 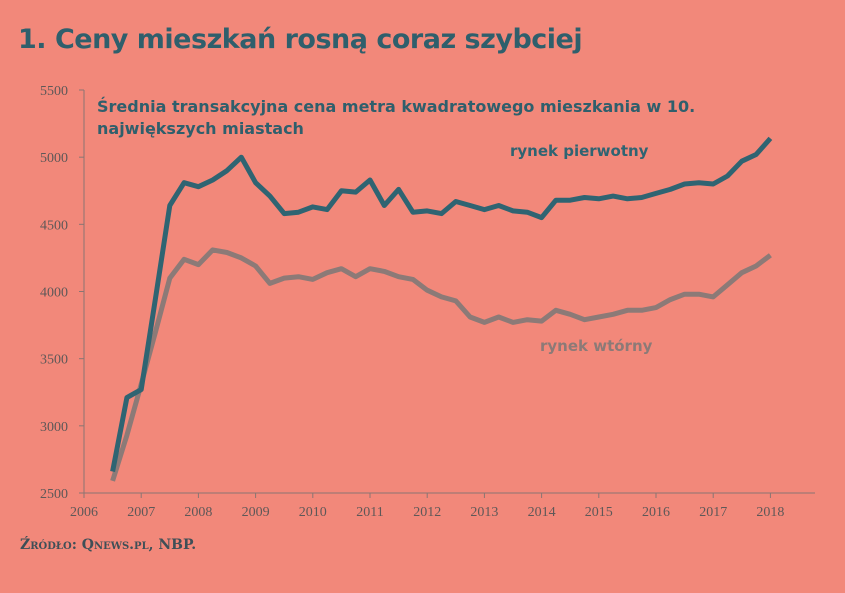 What do you see at coordinates (579, 151) in the screenshot?
I see `series-label-primary: rynek pierwotny` at bounding box center [579, 151].